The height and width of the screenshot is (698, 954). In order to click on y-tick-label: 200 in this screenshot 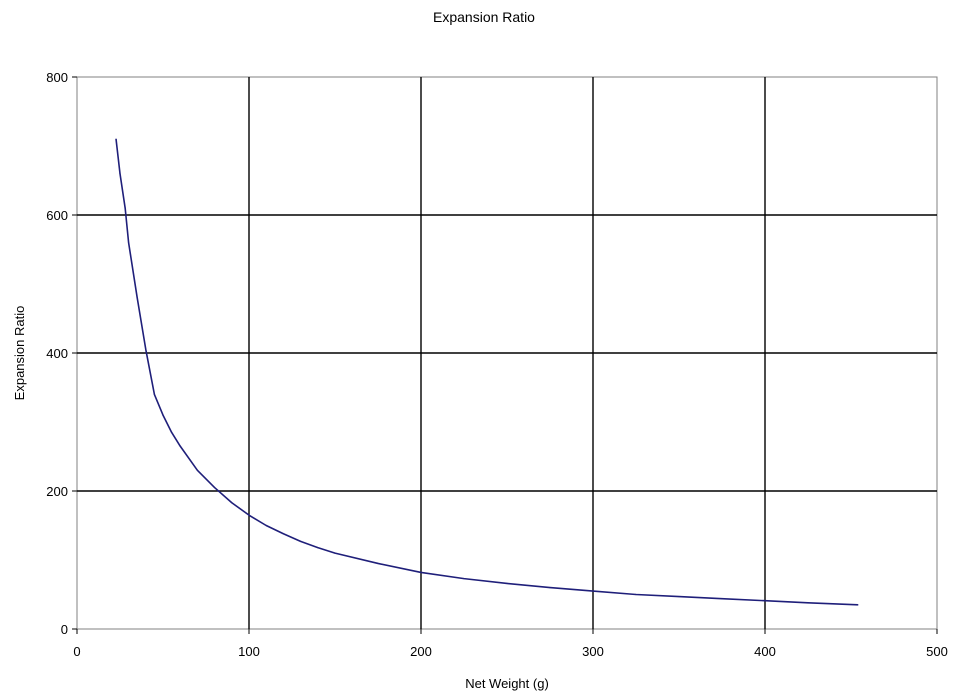, I will do `click(57, 491)`.